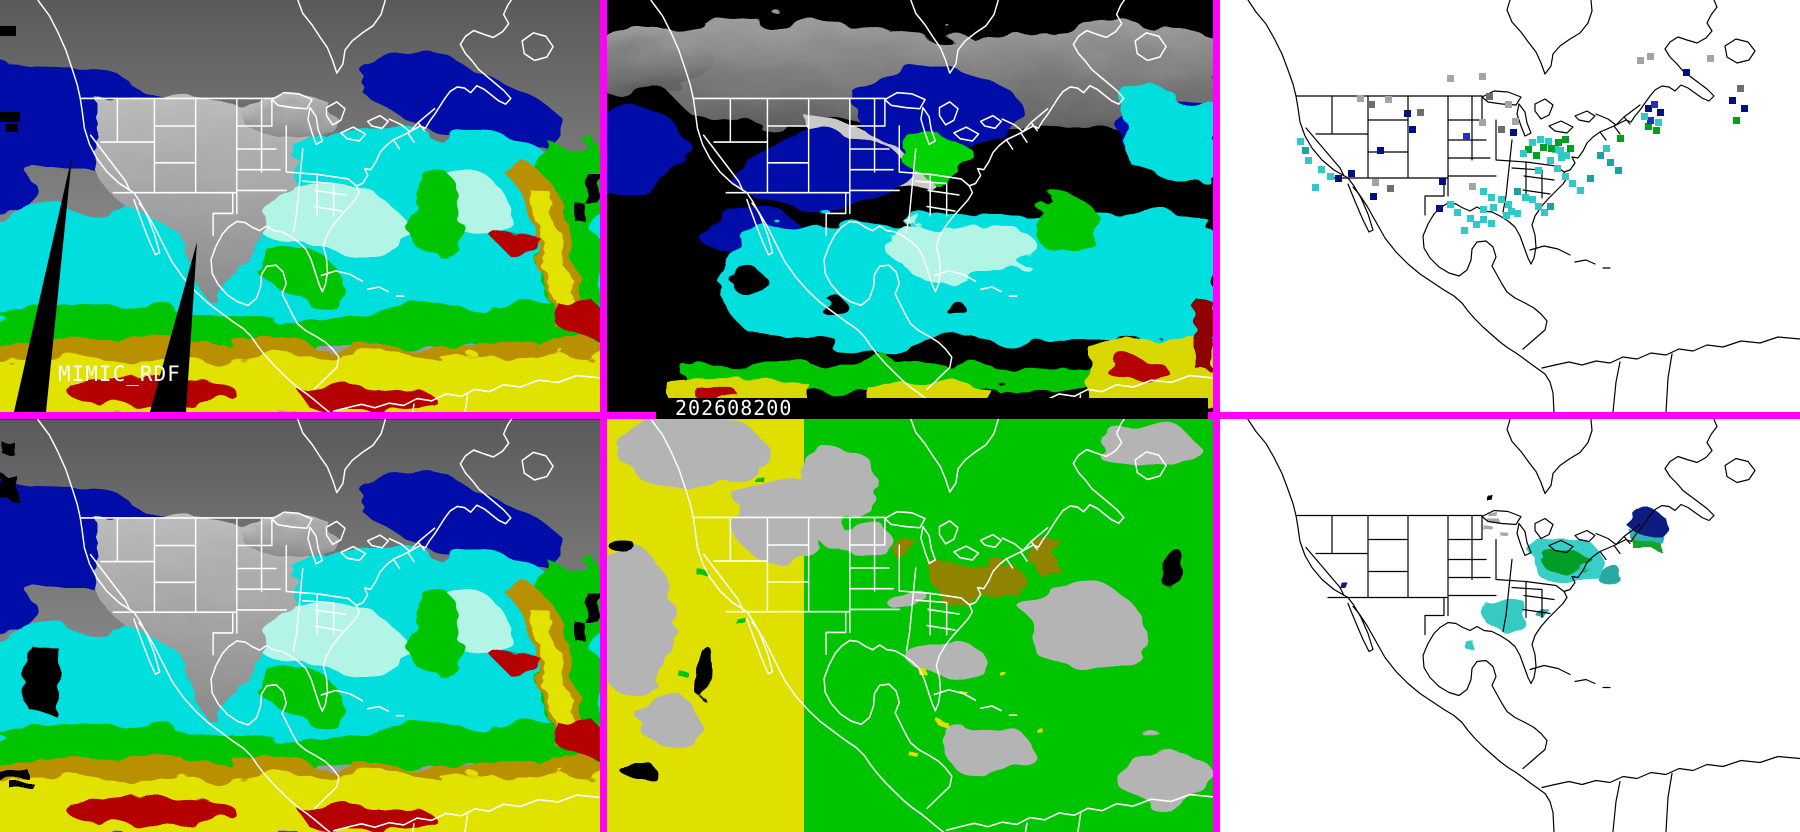 The height and width of the screenshot is (832, 1800). Describe the element at coordinates (1522, 143) in the screenshot. I see `gps-site-markers` at that location.